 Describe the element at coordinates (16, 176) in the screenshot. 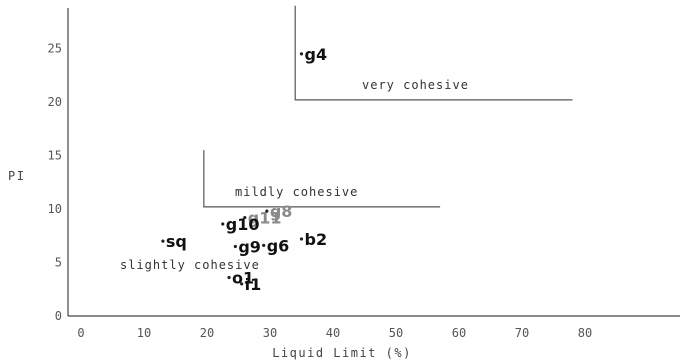

I see `y-axis-title: PI` at that location.